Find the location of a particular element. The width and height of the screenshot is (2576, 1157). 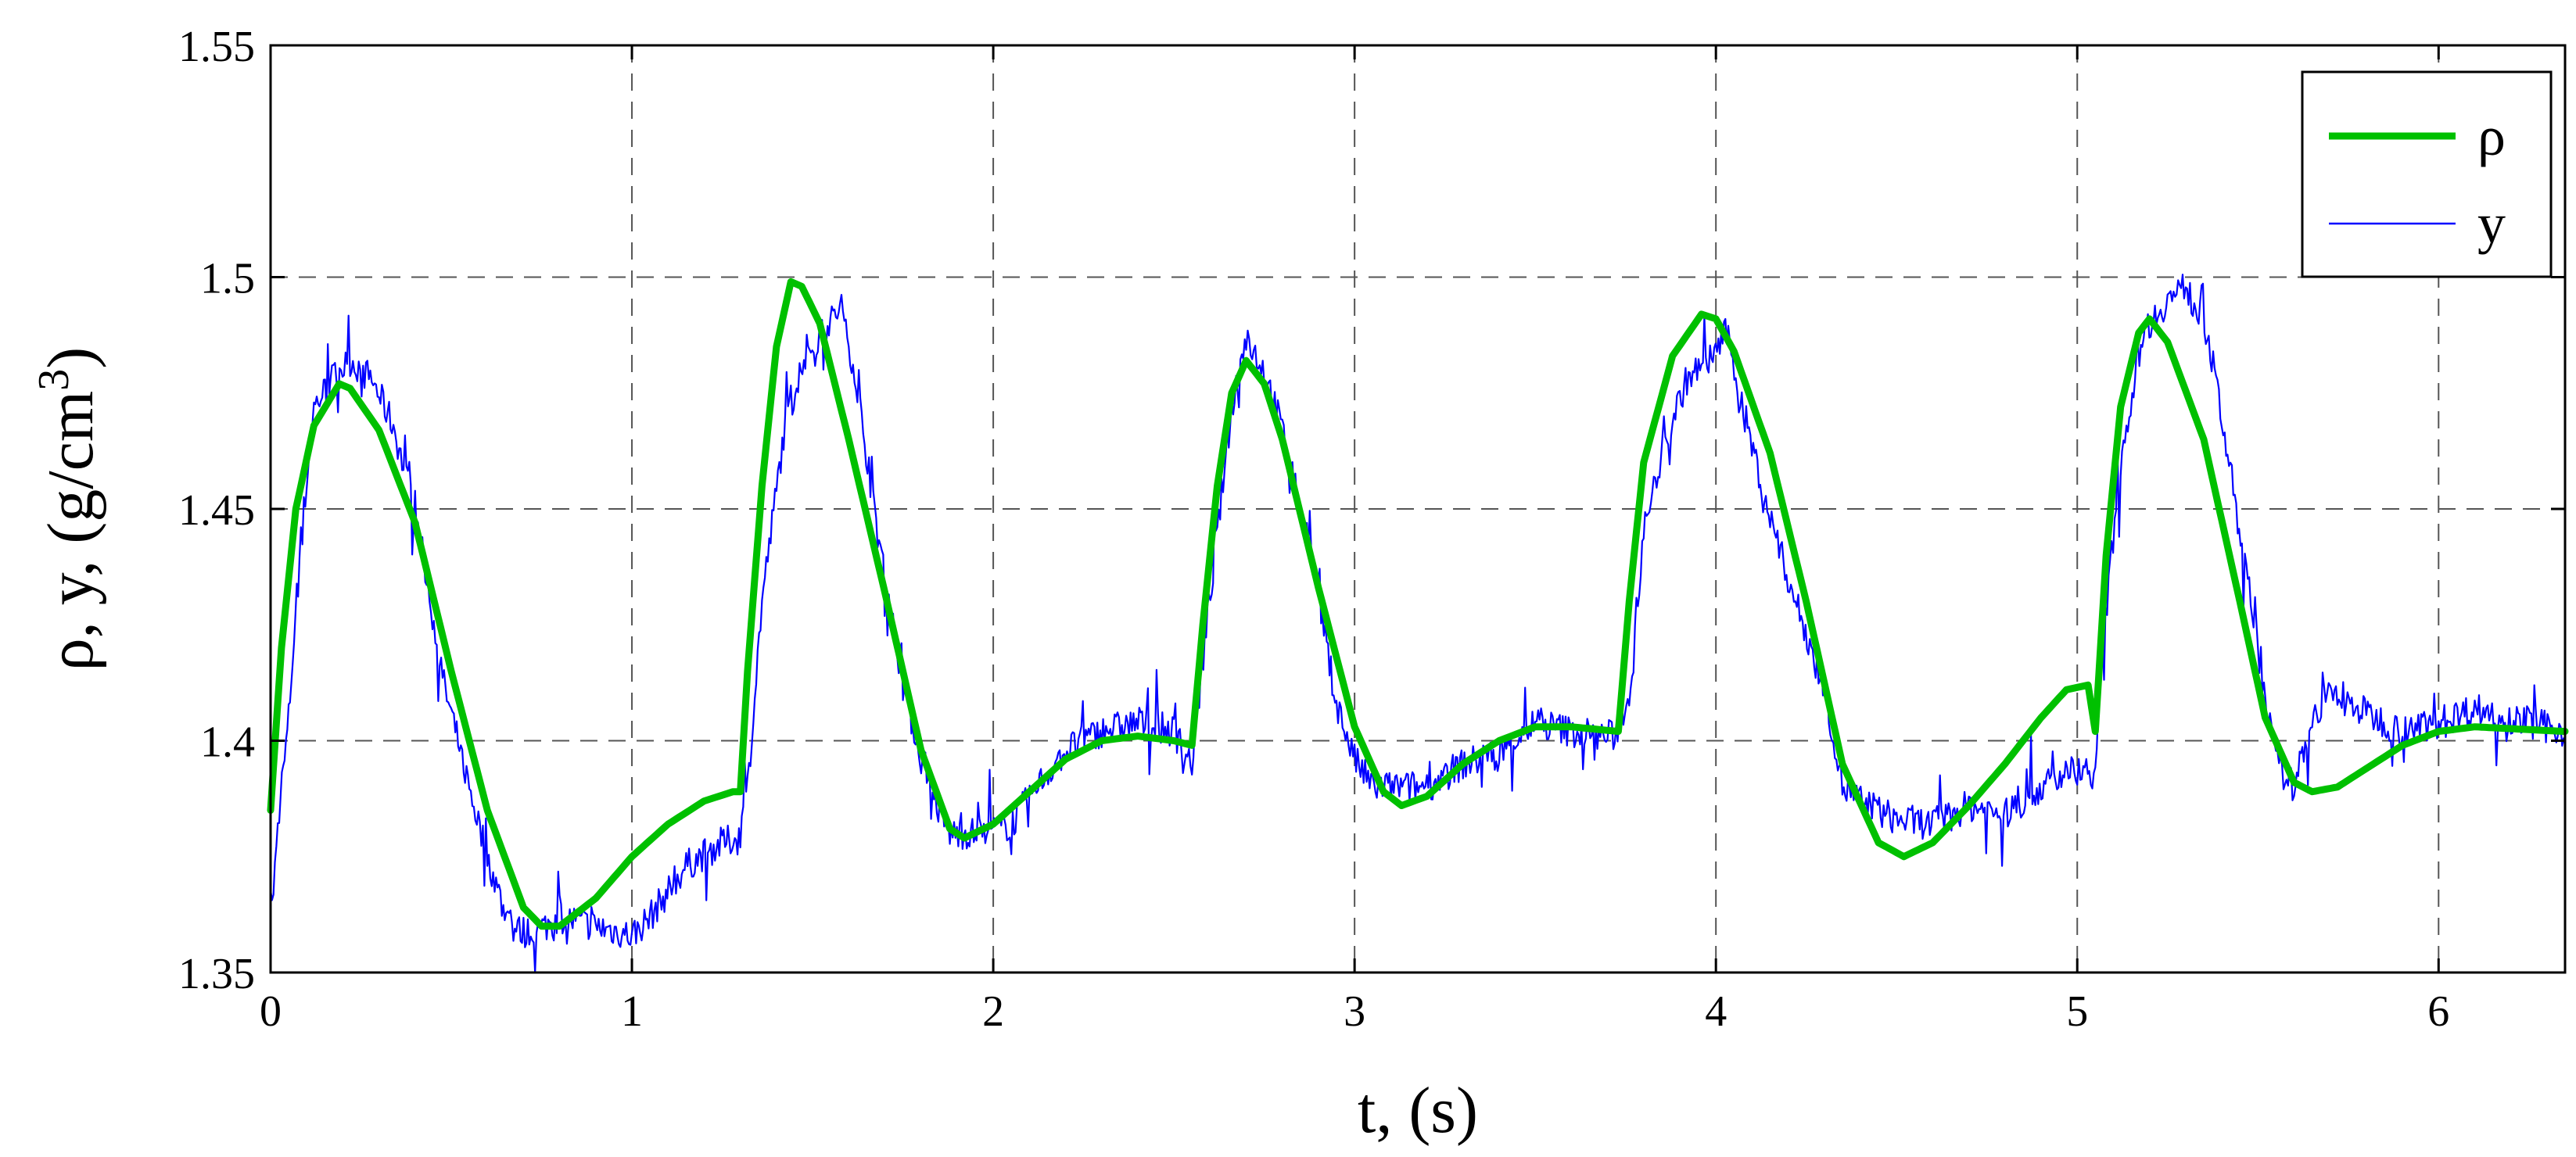

x-tick-label: 0 is located at coordinates (271, 1011).